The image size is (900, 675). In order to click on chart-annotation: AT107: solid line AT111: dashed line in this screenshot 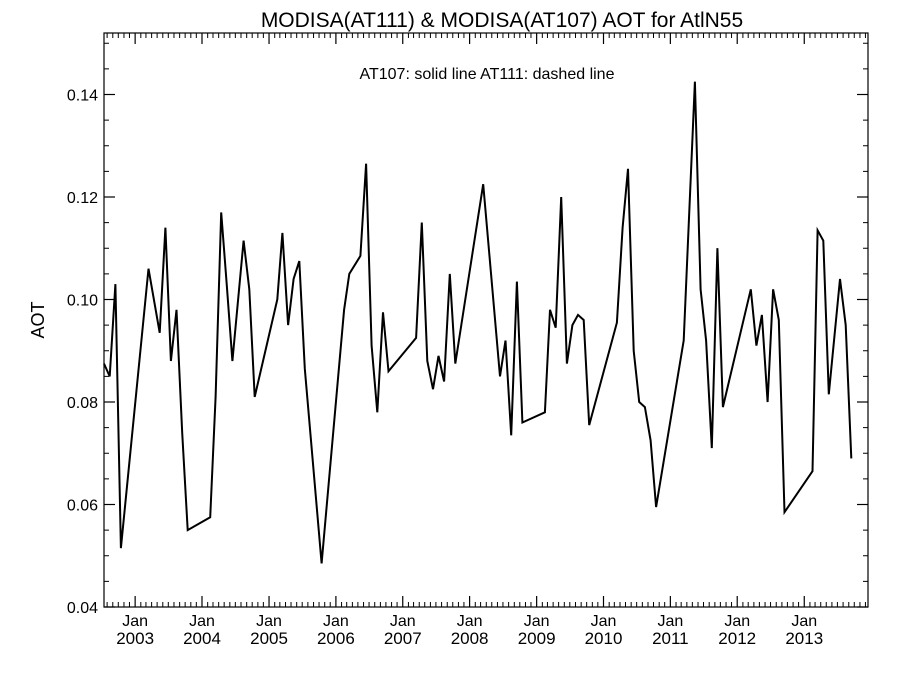, I will do `click(487, 74)`.